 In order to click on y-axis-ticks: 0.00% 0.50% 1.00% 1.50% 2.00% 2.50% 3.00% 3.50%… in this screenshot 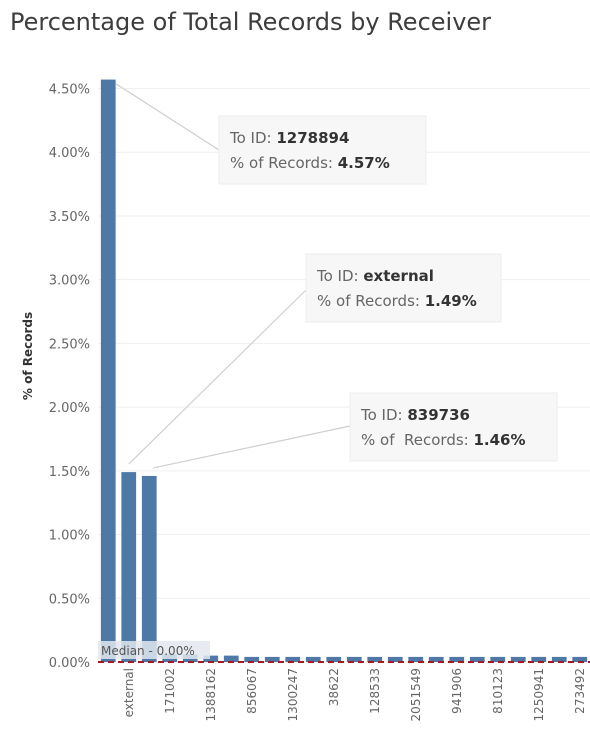, I will do `click(69, 377)`.